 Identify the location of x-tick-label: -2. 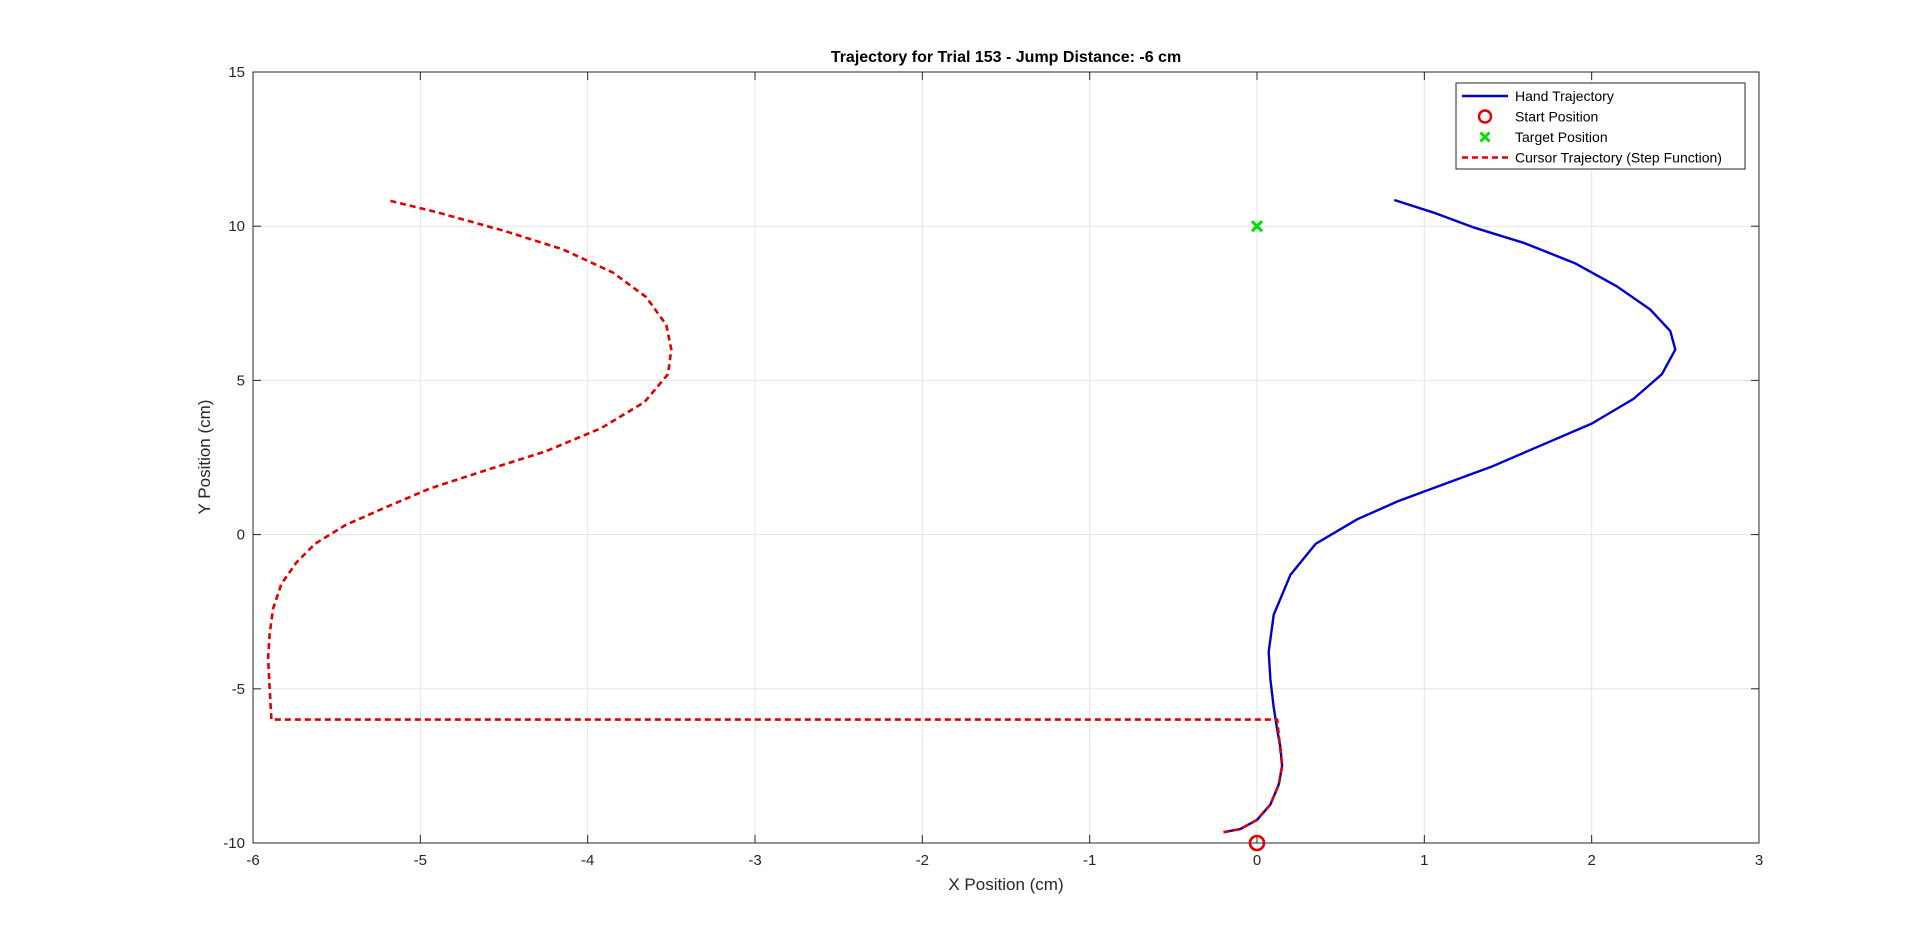
(922, 860).